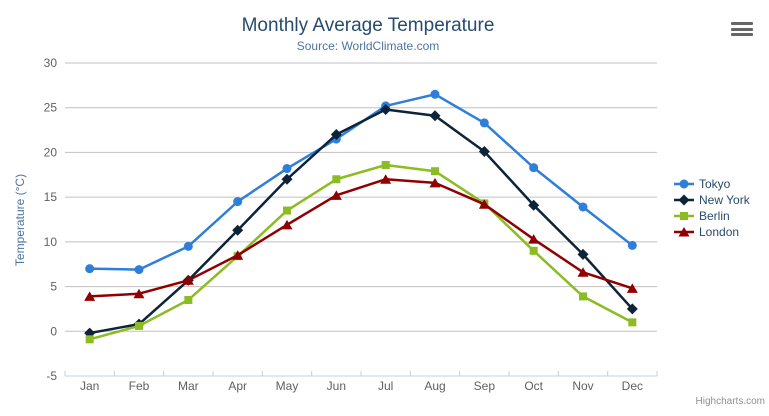 The width and height of the screenshot is (769, 416). I want to click on y-axis-title: Temperature (°C), so click(20, 220).